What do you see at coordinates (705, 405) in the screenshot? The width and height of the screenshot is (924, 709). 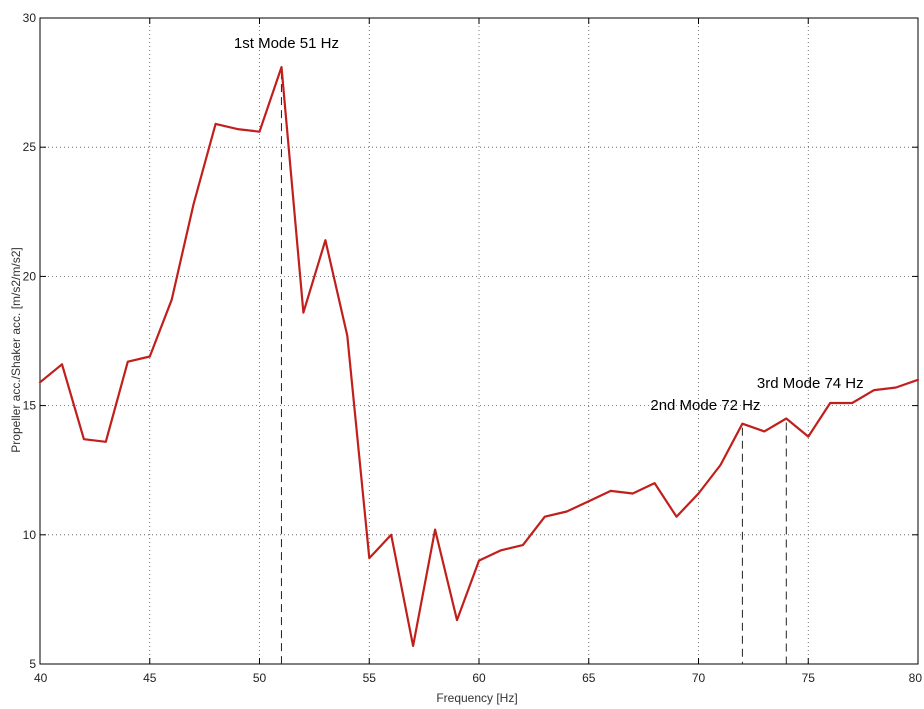 I see `mode-annotation-label: 2nd Mode 72 Hz` at bounding box center [705, 405].